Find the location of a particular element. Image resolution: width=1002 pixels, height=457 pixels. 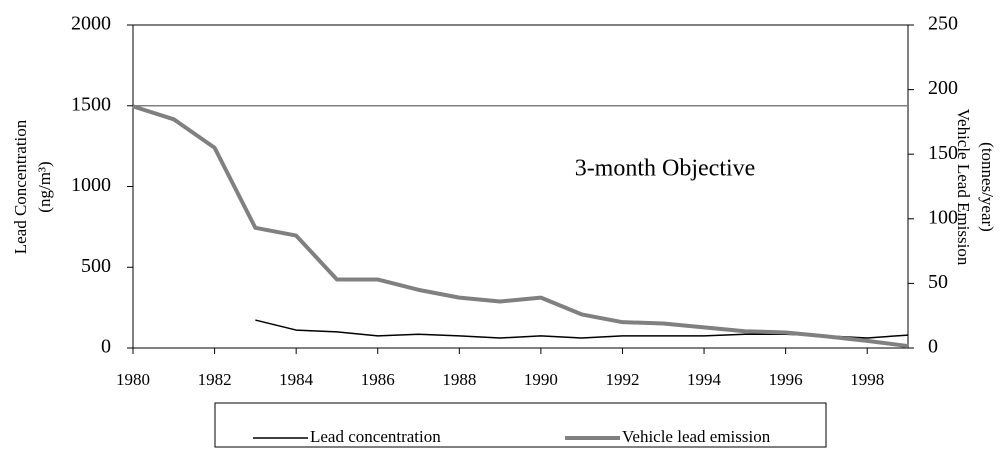

y-tick-label: 2000 is located at coordinates (91, 24).